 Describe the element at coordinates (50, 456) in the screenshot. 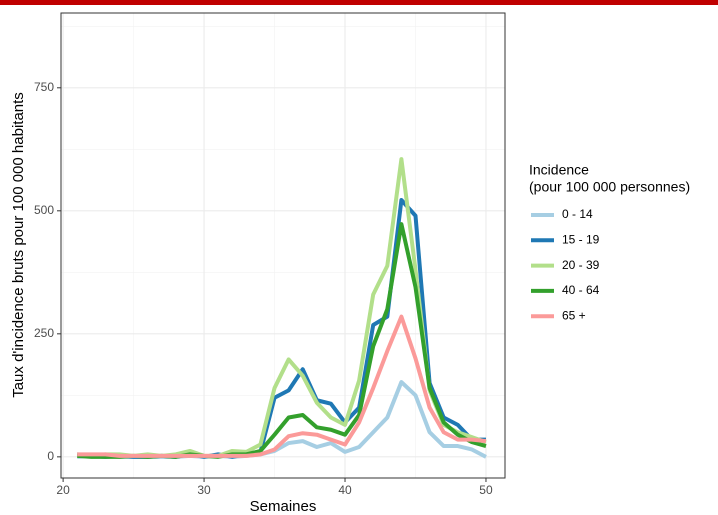

I see `y-tick-label: 0` at that location.